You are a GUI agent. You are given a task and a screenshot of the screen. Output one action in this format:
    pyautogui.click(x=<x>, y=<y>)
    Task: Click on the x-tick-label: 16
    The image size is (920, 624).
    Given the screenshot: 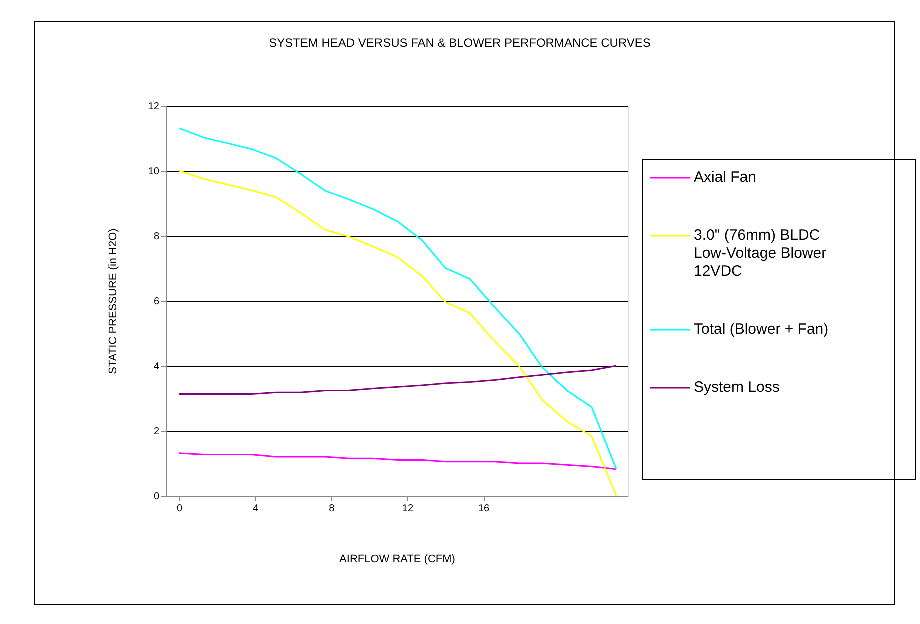 What is the action you would take?
    pyautogui.click(x=484, y=509)
    